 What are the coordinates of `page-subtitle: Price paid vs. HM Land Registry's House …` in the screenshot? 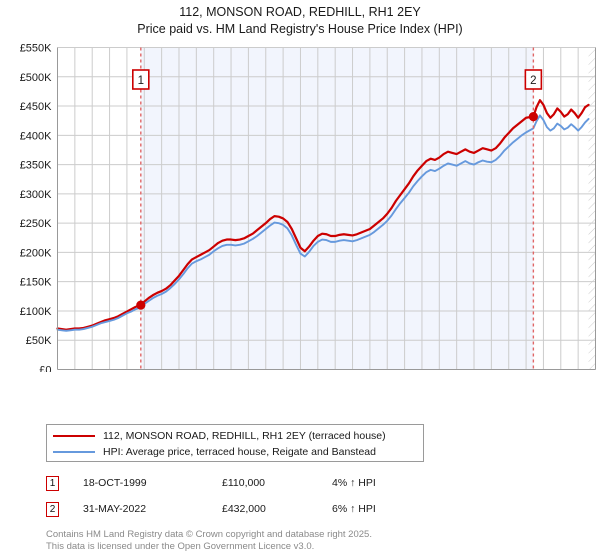 It's located at (300, 29).